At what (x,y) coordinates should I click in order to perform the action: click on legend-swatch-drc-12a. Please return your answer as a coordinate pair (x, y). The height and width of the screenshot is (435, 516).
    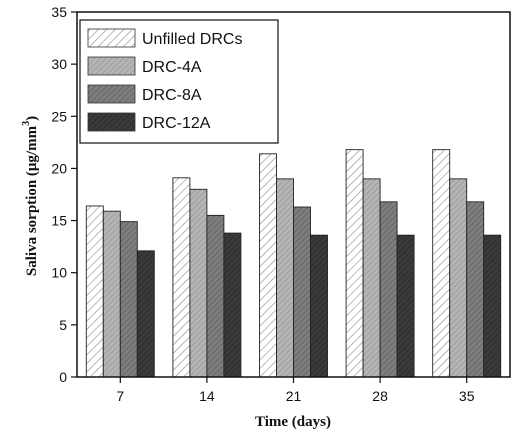
    Looking at the image, I should click on (111, 122).